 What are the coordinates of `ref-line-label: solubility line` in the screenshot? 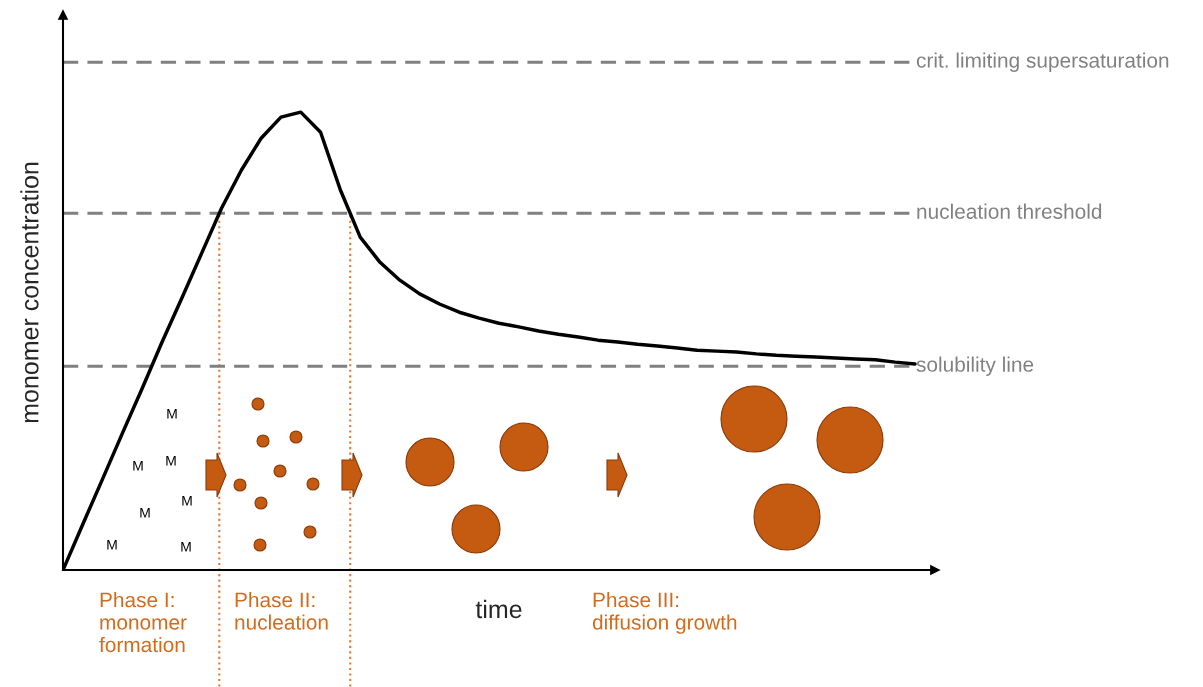 It's located at (975, 366).